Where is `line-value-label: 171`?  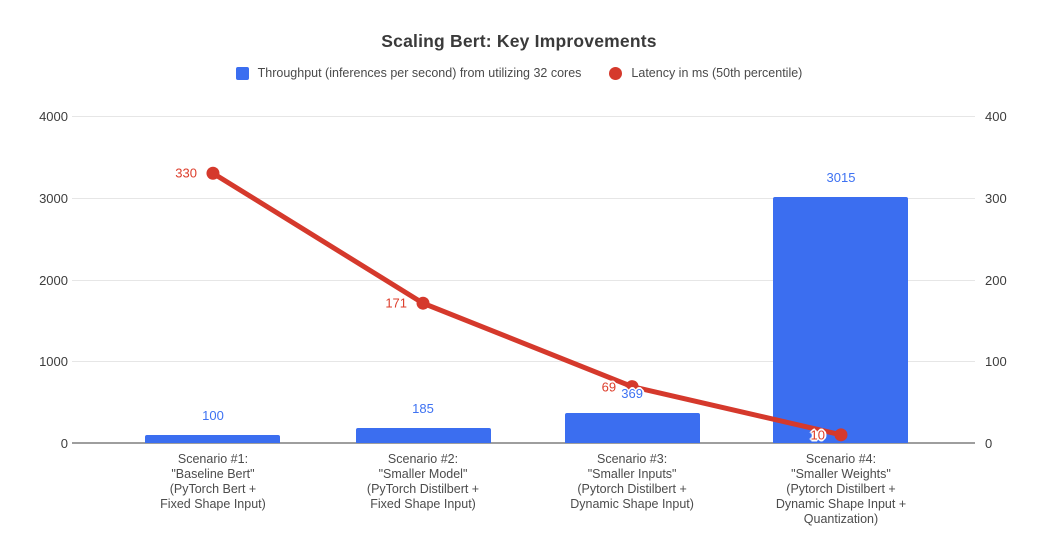 line-value-label: 171 is located at coordinates (396, 303).